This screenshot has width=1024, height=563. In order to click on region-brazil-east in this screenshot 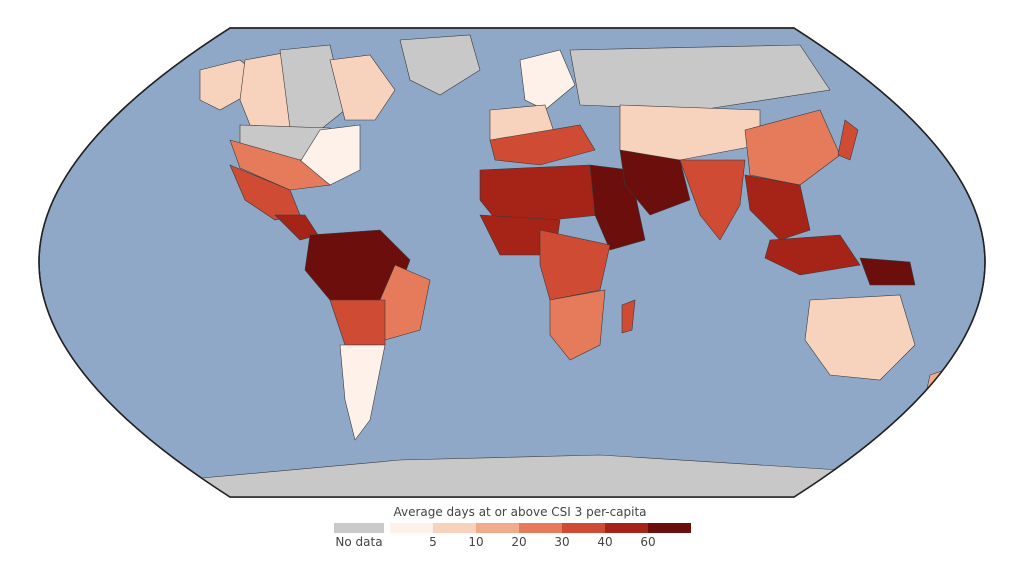, I will do `click(405, 302)`.